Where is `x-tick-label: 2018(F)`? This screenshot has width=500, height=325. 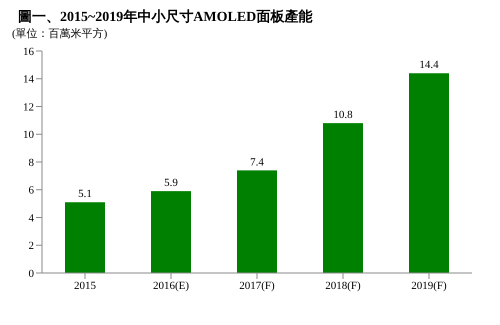 x-tick-label: 2018(F) is located at coordinates (343, 286).